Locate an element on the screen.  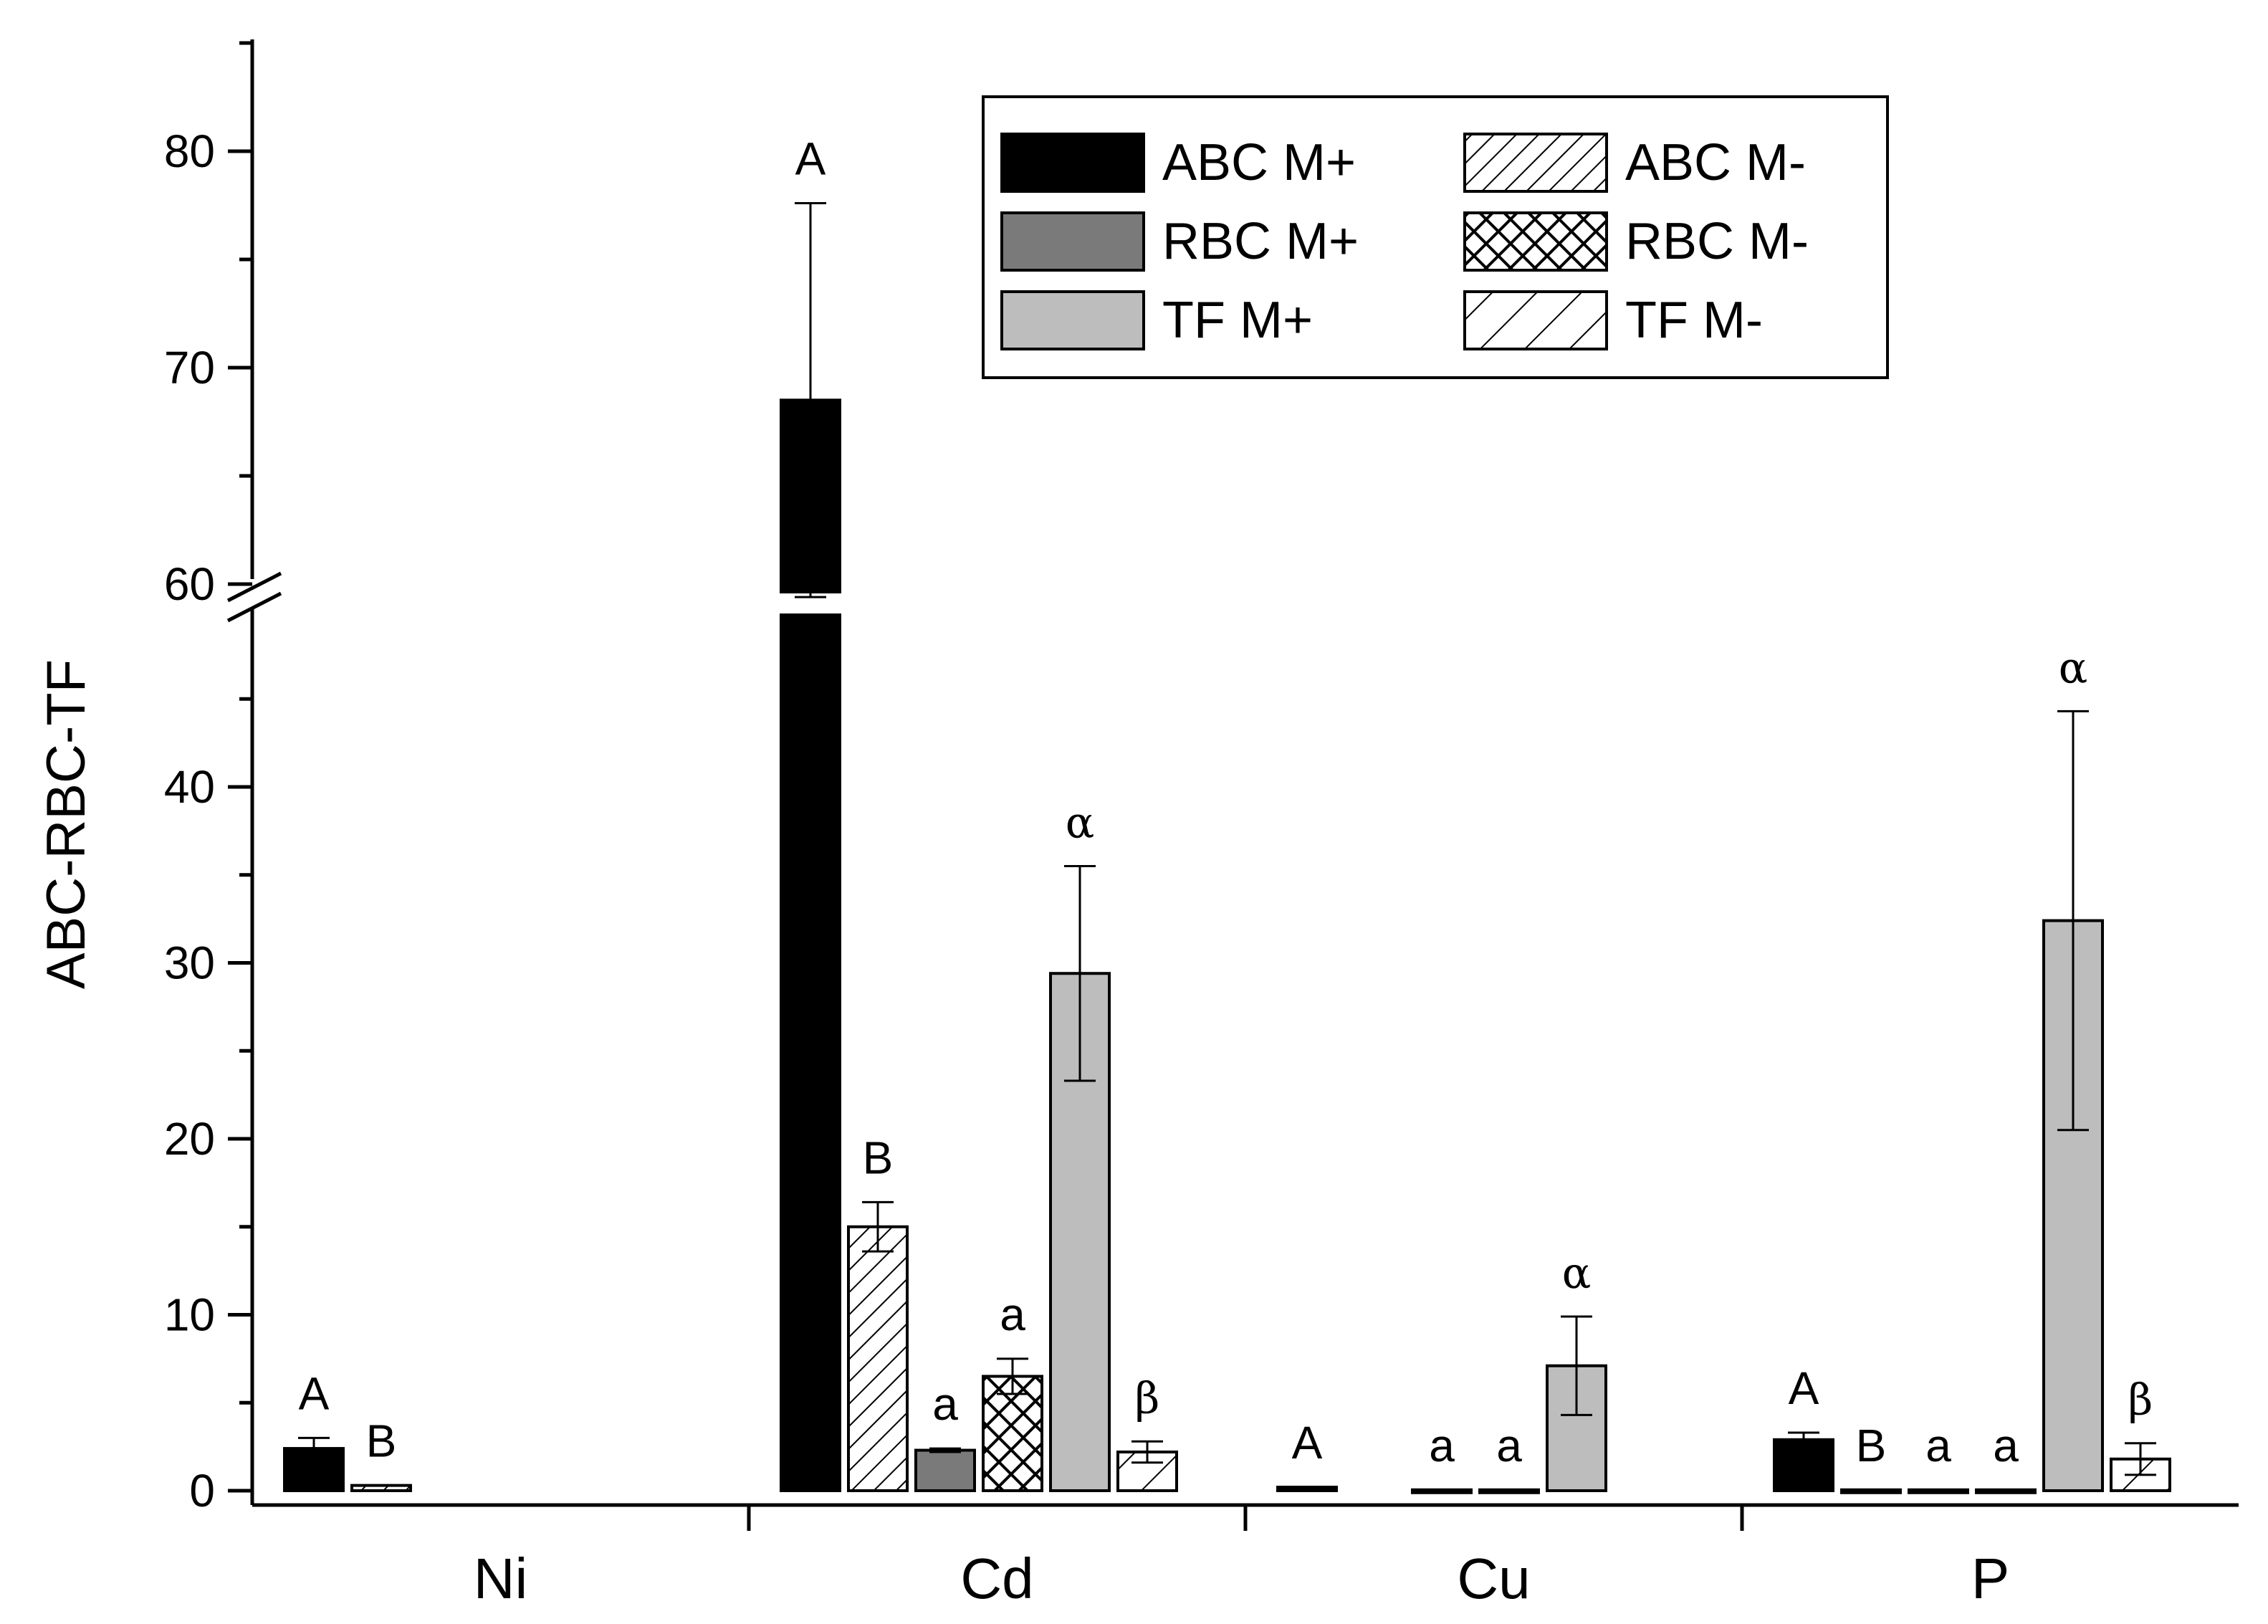
y-tick-label: 0 is located at coordinates (202, 1490).